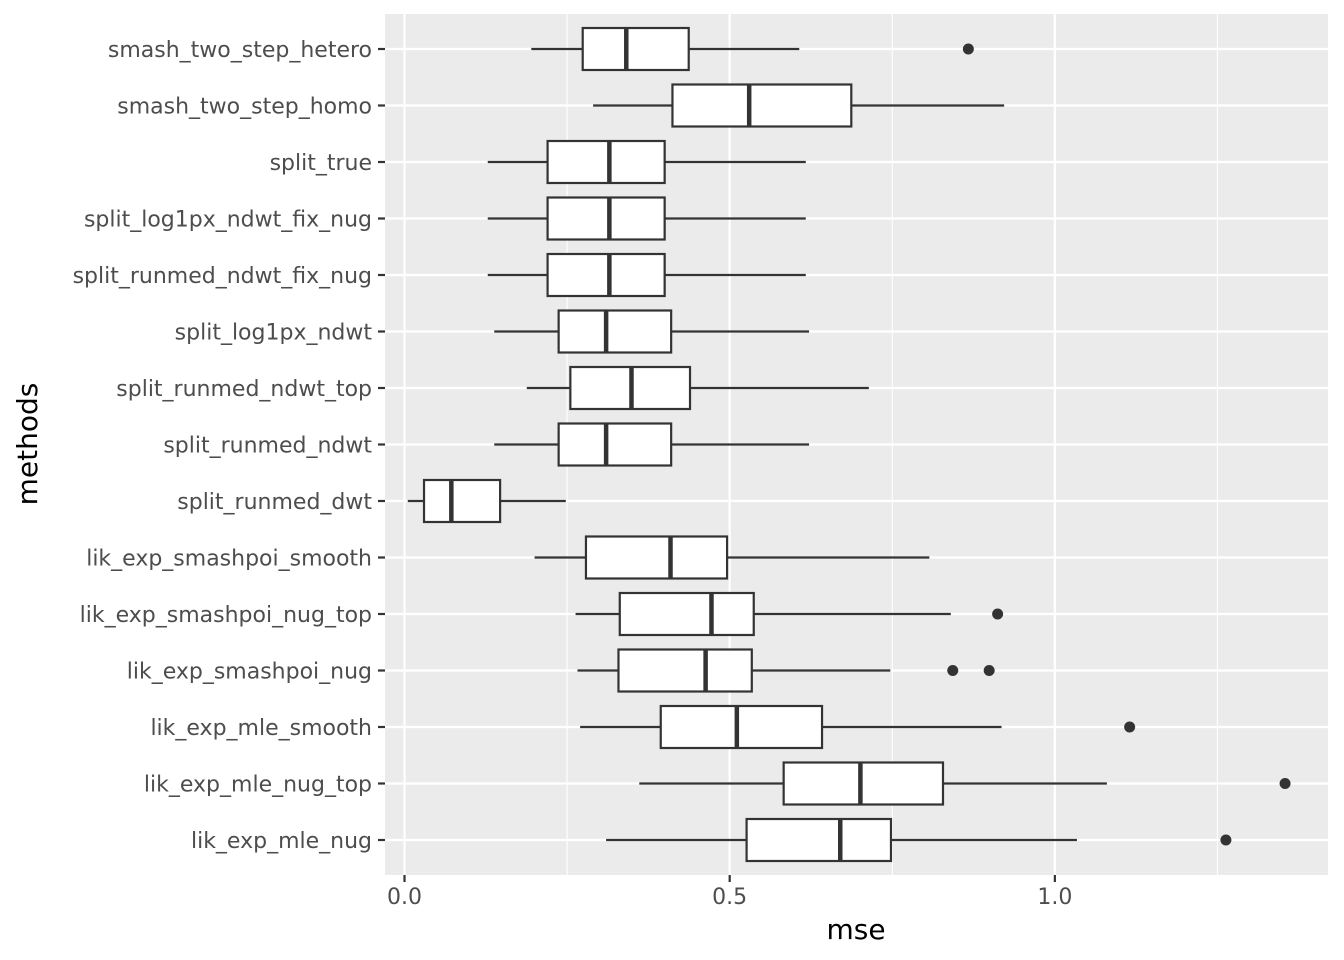 The height and width of the screenshot is (960, 1344). I want to click on box-split_true, so click(646, 162).